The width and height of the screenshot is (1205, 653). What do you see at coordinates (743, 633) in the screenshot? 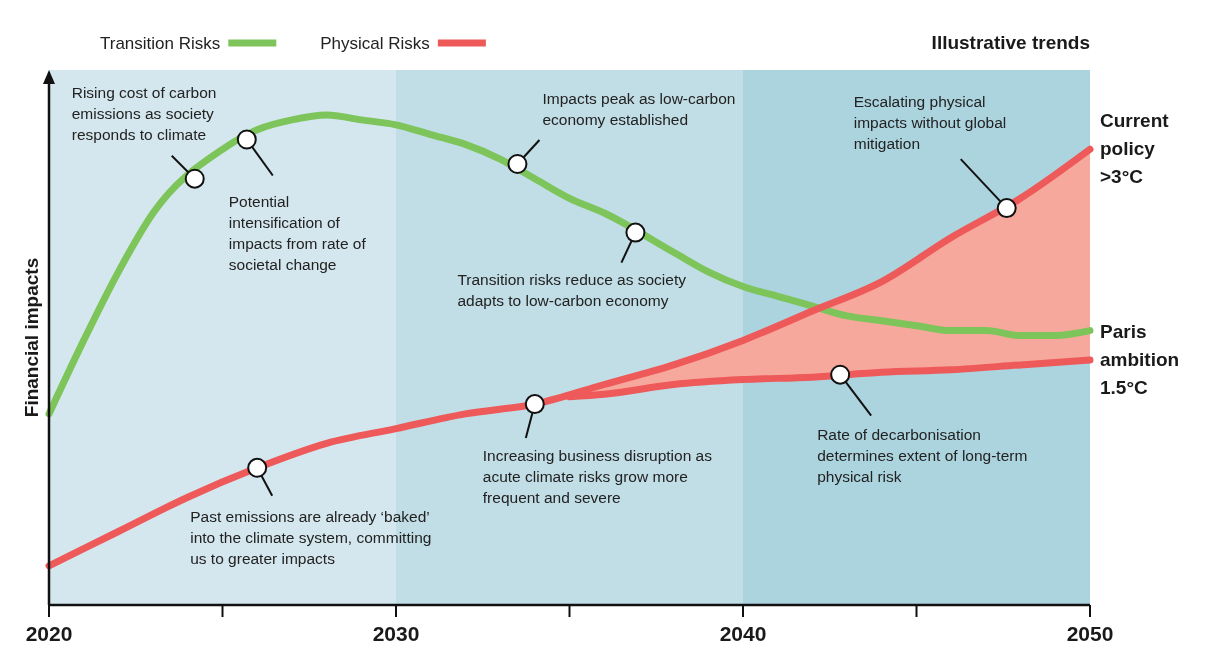
I see `x-tick-label: 2040` at bounding box center [743, 633].